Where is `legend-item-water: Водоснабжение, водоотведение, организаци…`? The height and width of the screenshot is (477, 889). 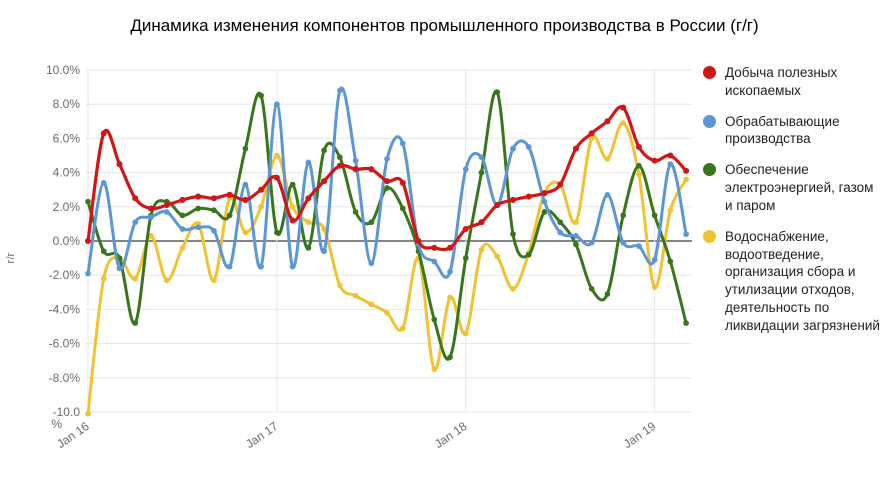 legend-item-water: Водоснабжение, водоотведение, организаци… is located at coordinates (793, 281).